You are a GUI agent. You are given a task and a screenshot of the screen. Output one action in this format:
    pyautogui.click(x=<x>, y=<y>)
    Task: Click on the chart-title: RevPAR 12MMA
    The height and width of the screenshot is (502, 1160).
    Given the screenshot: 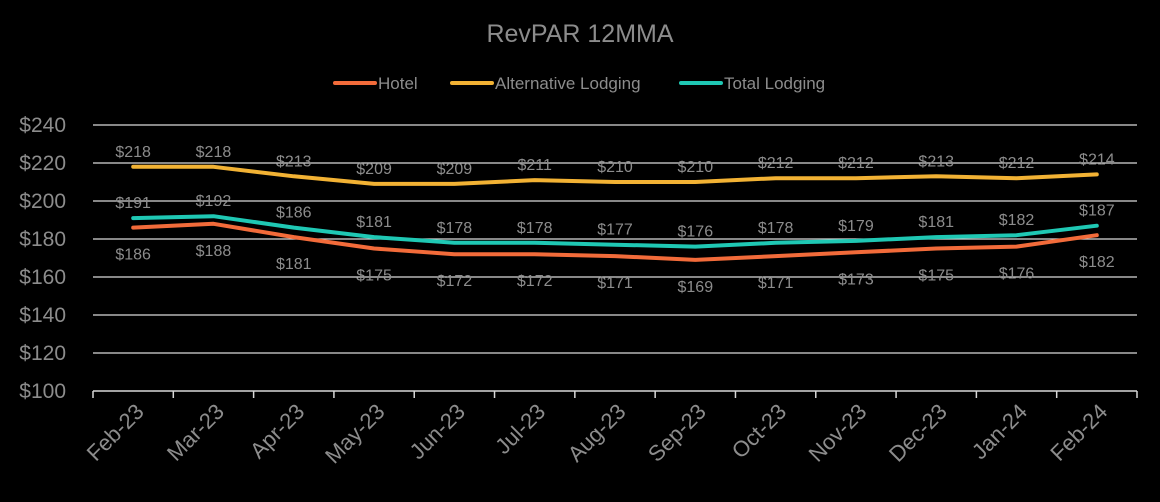 What is the action you would take?
    pyautogui.click(x=579, y=34)
    